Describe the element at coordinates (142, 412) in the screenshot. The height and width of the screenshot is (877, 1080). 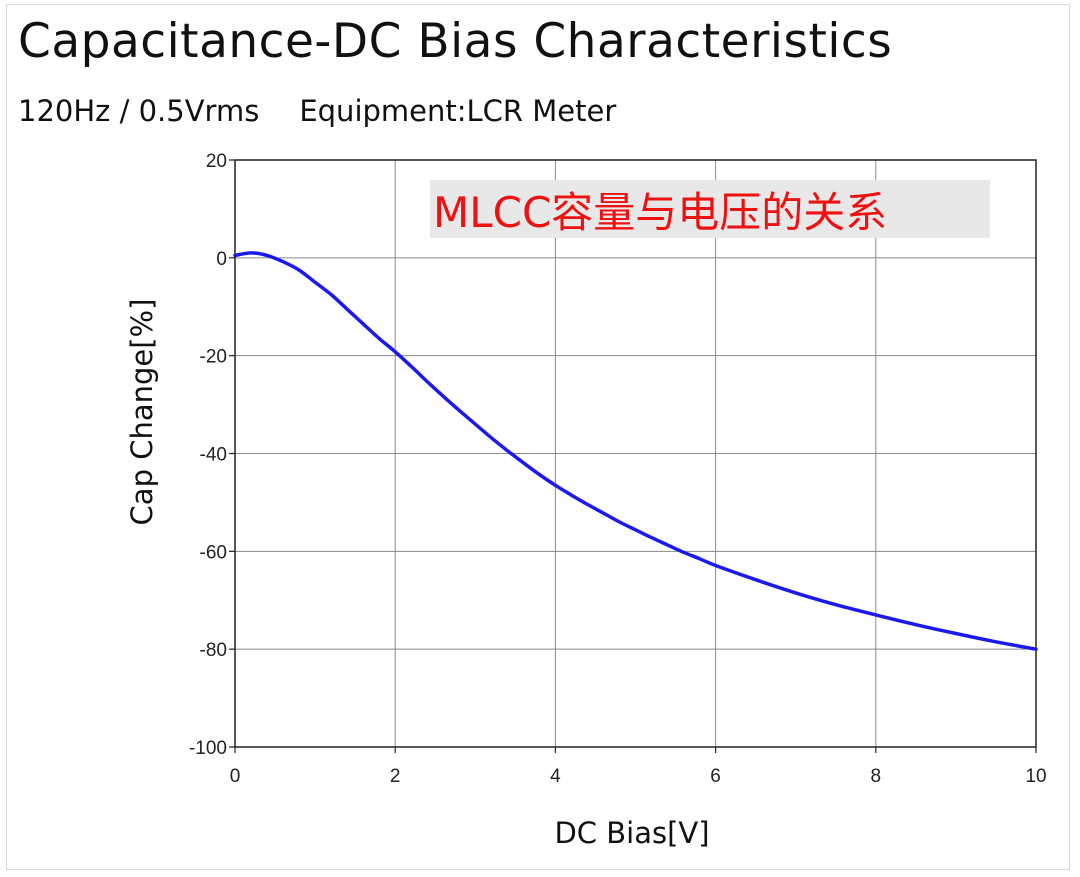
I see `y-axis-label: Cap Change[%]` at that location.